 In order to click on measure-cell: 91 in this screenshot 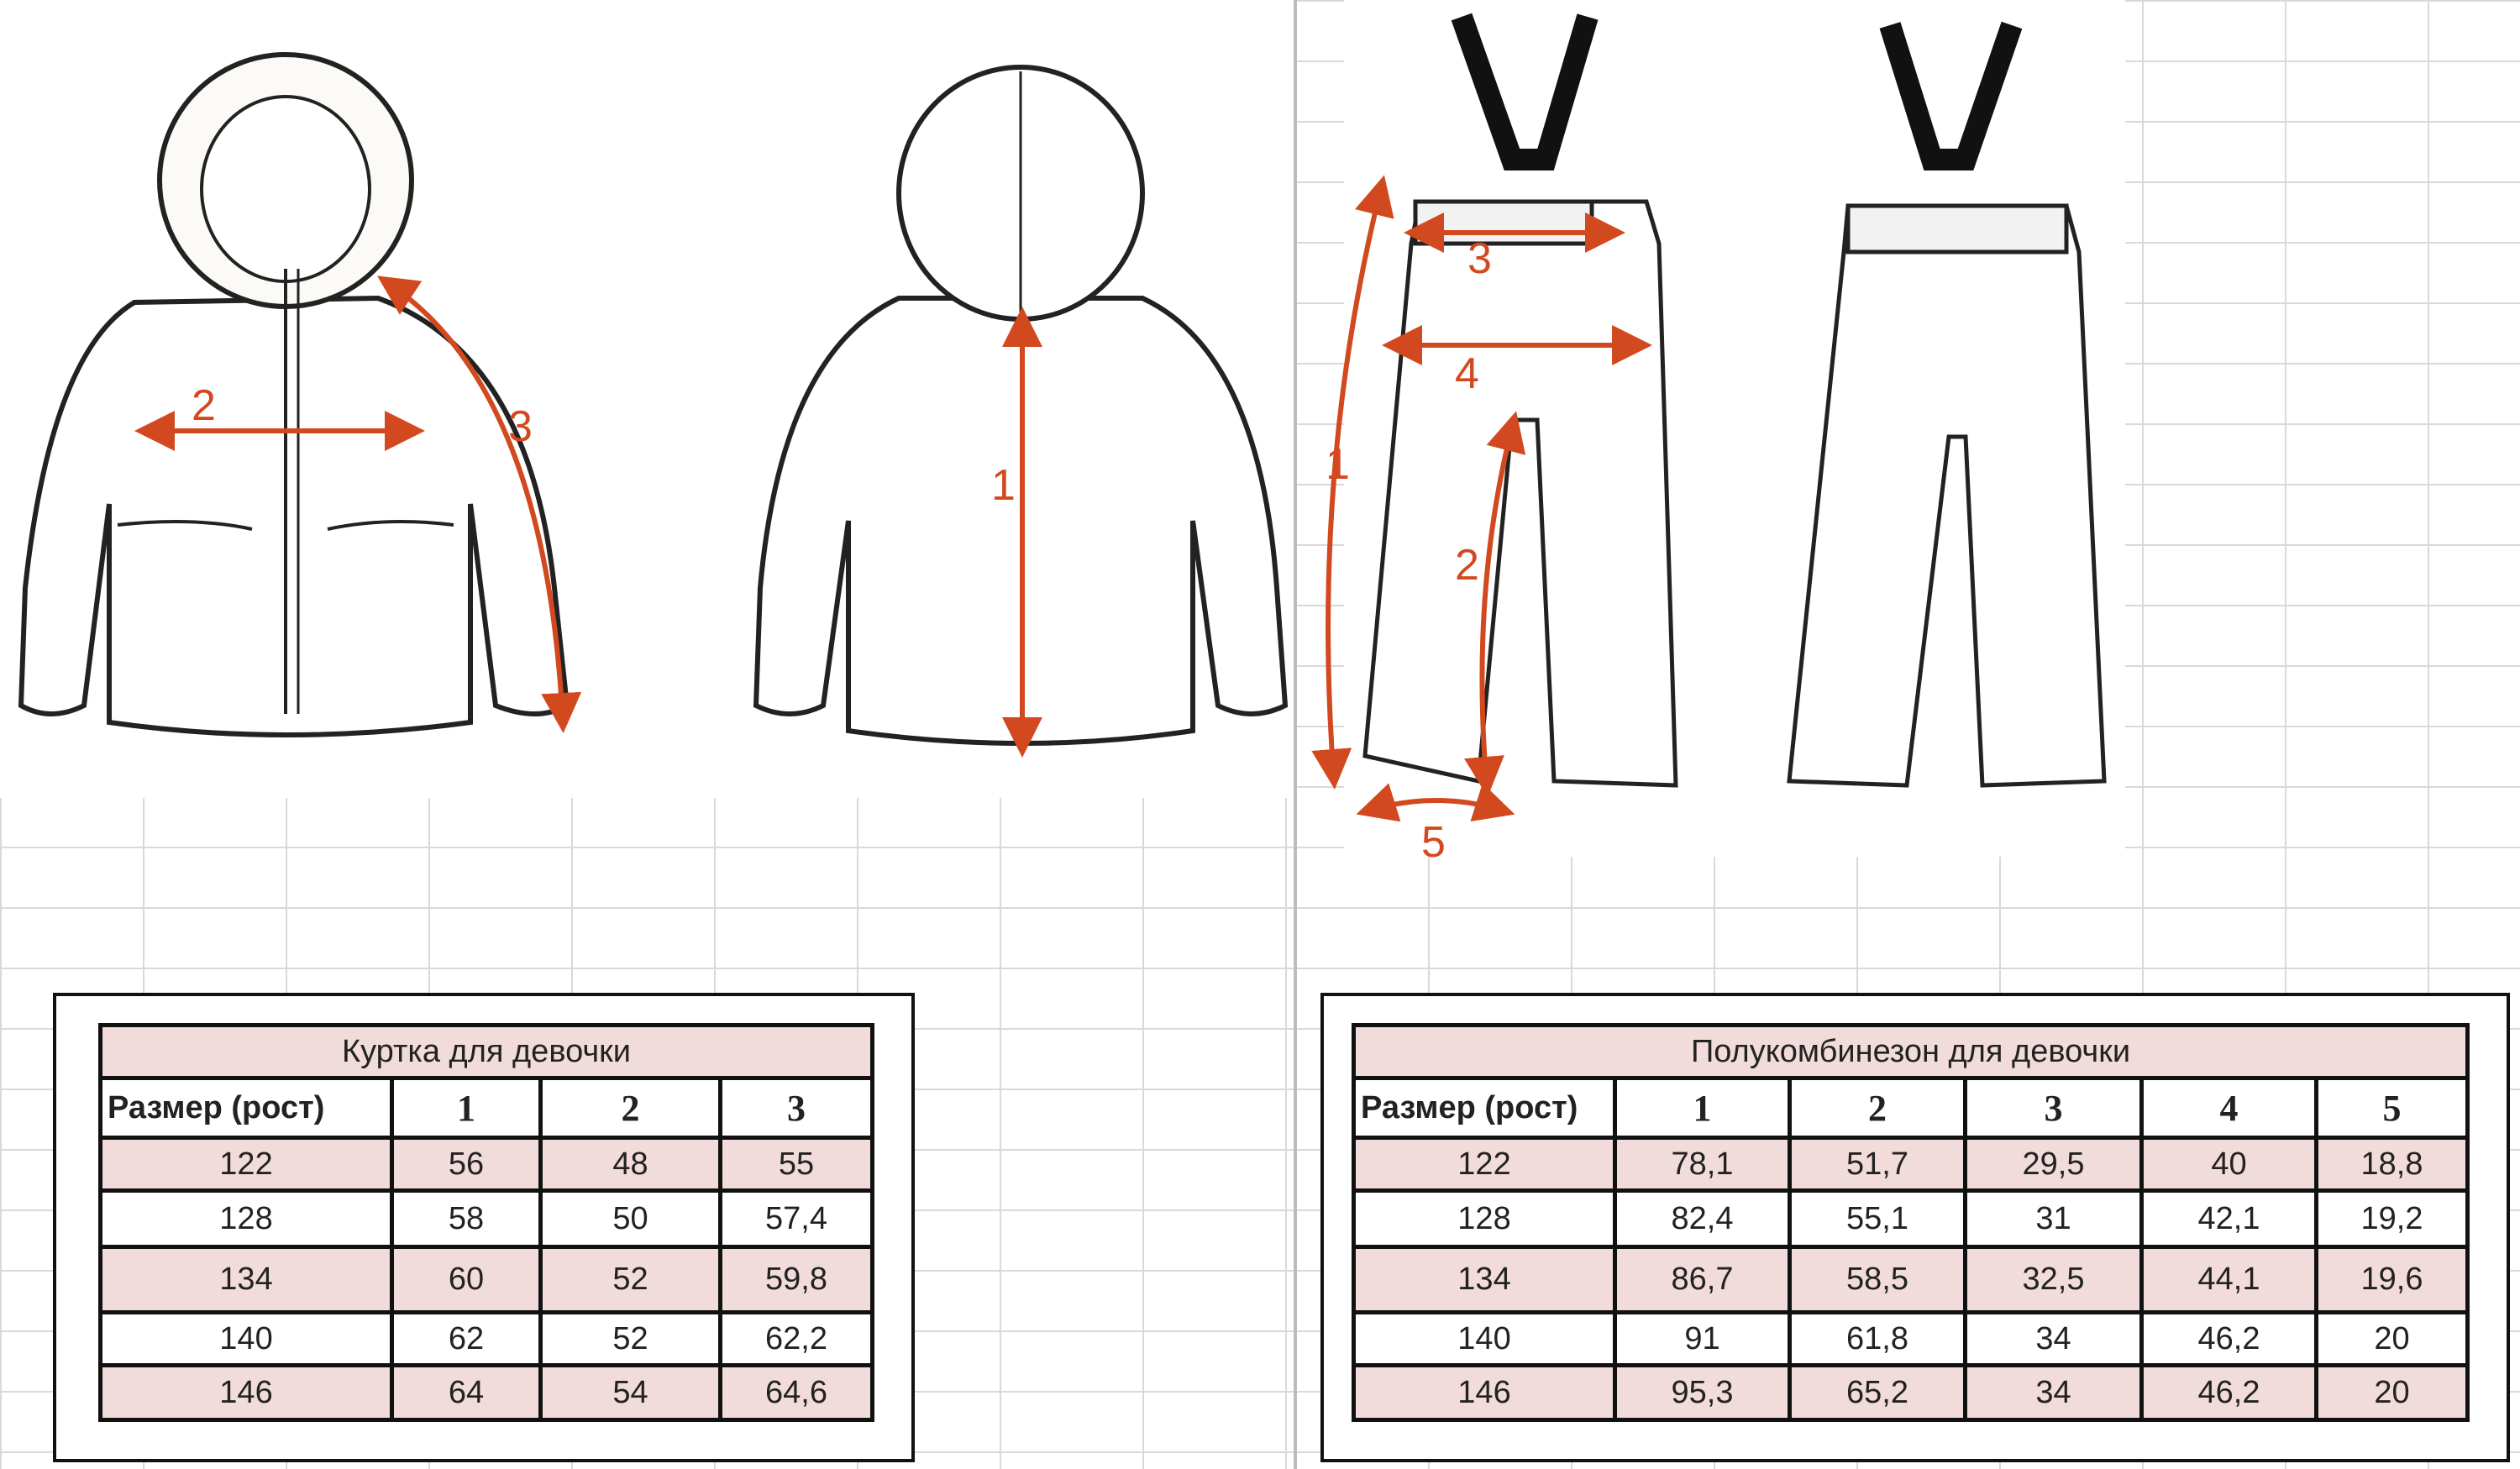, I will do `click(1702, 1338)`.